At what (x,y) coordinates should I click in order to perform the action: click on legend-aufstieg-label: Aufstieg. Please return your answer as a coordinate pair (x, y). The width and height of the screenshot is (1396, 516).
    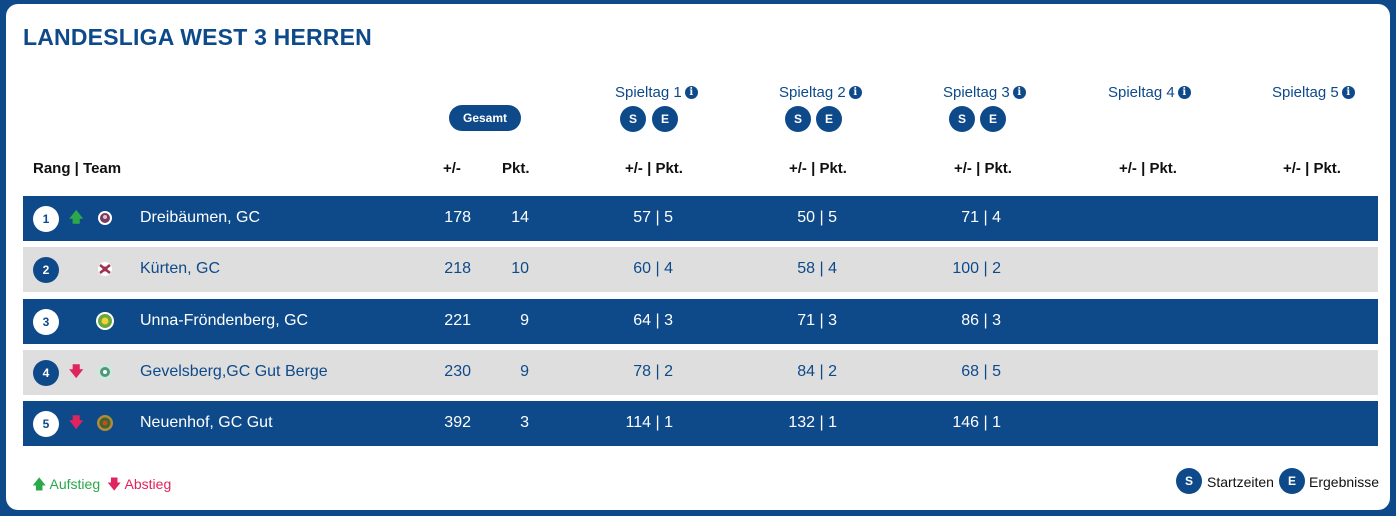
    Looking at the image, I should click on (75, 484).